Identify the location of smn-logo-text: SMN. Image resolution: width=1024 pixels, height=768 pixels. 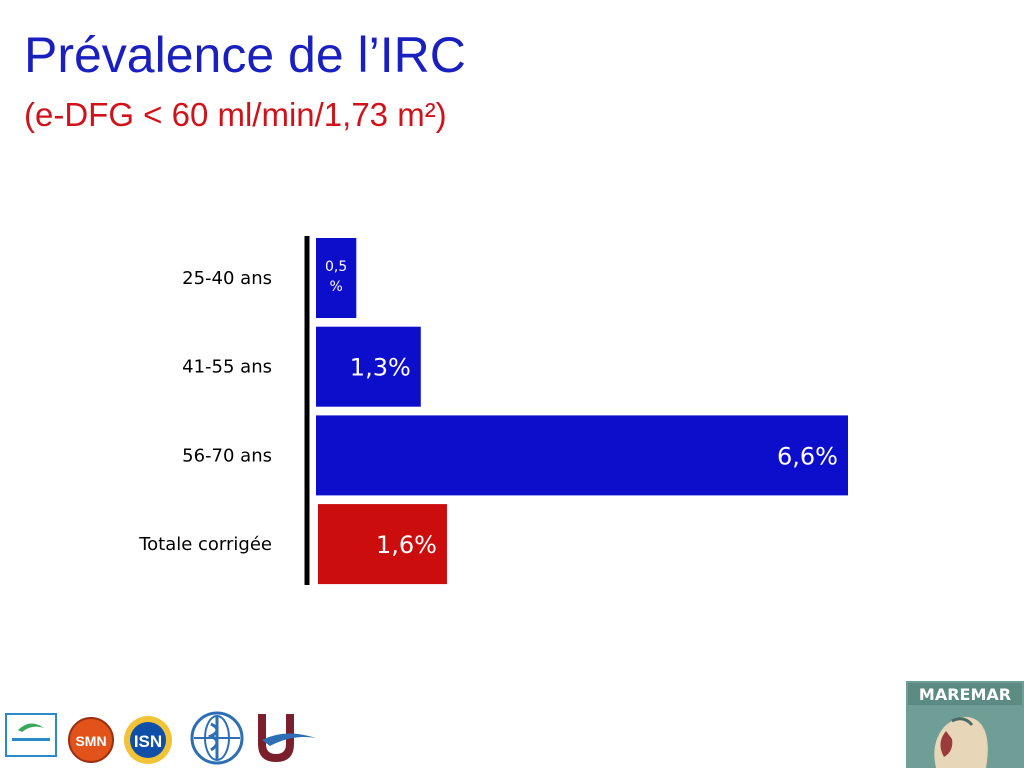
(90, 741).